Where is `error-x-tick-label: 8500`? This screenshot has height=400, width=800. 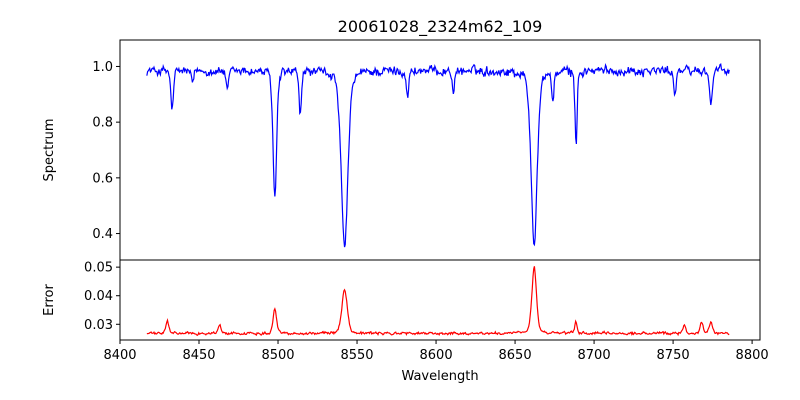 error-x-tick-label: 8500 is located at coordinates (277, 355).